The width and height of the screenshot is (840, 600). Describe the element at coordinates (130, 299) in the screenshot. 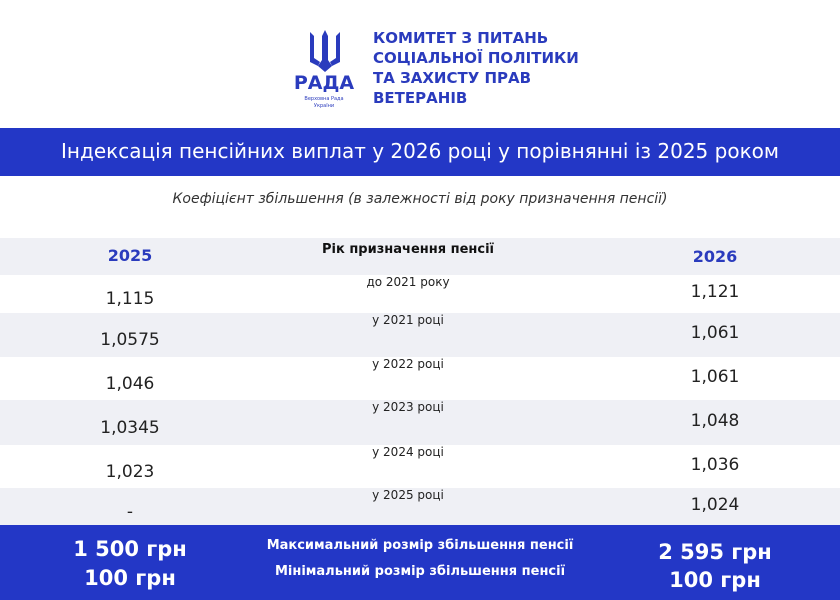

I see `cell-2025: 1,115` at that location.